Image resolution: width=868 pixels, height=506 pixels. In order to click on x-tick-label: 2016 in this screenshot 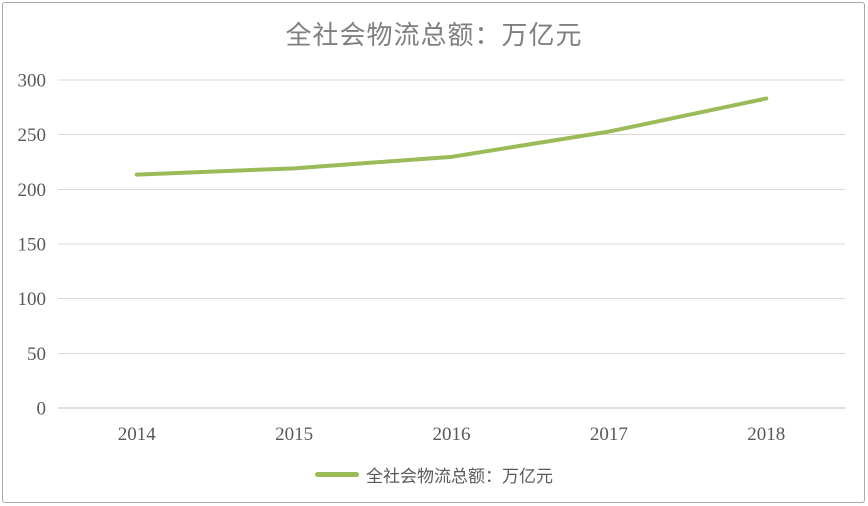, I will do `click(452, 434)`.